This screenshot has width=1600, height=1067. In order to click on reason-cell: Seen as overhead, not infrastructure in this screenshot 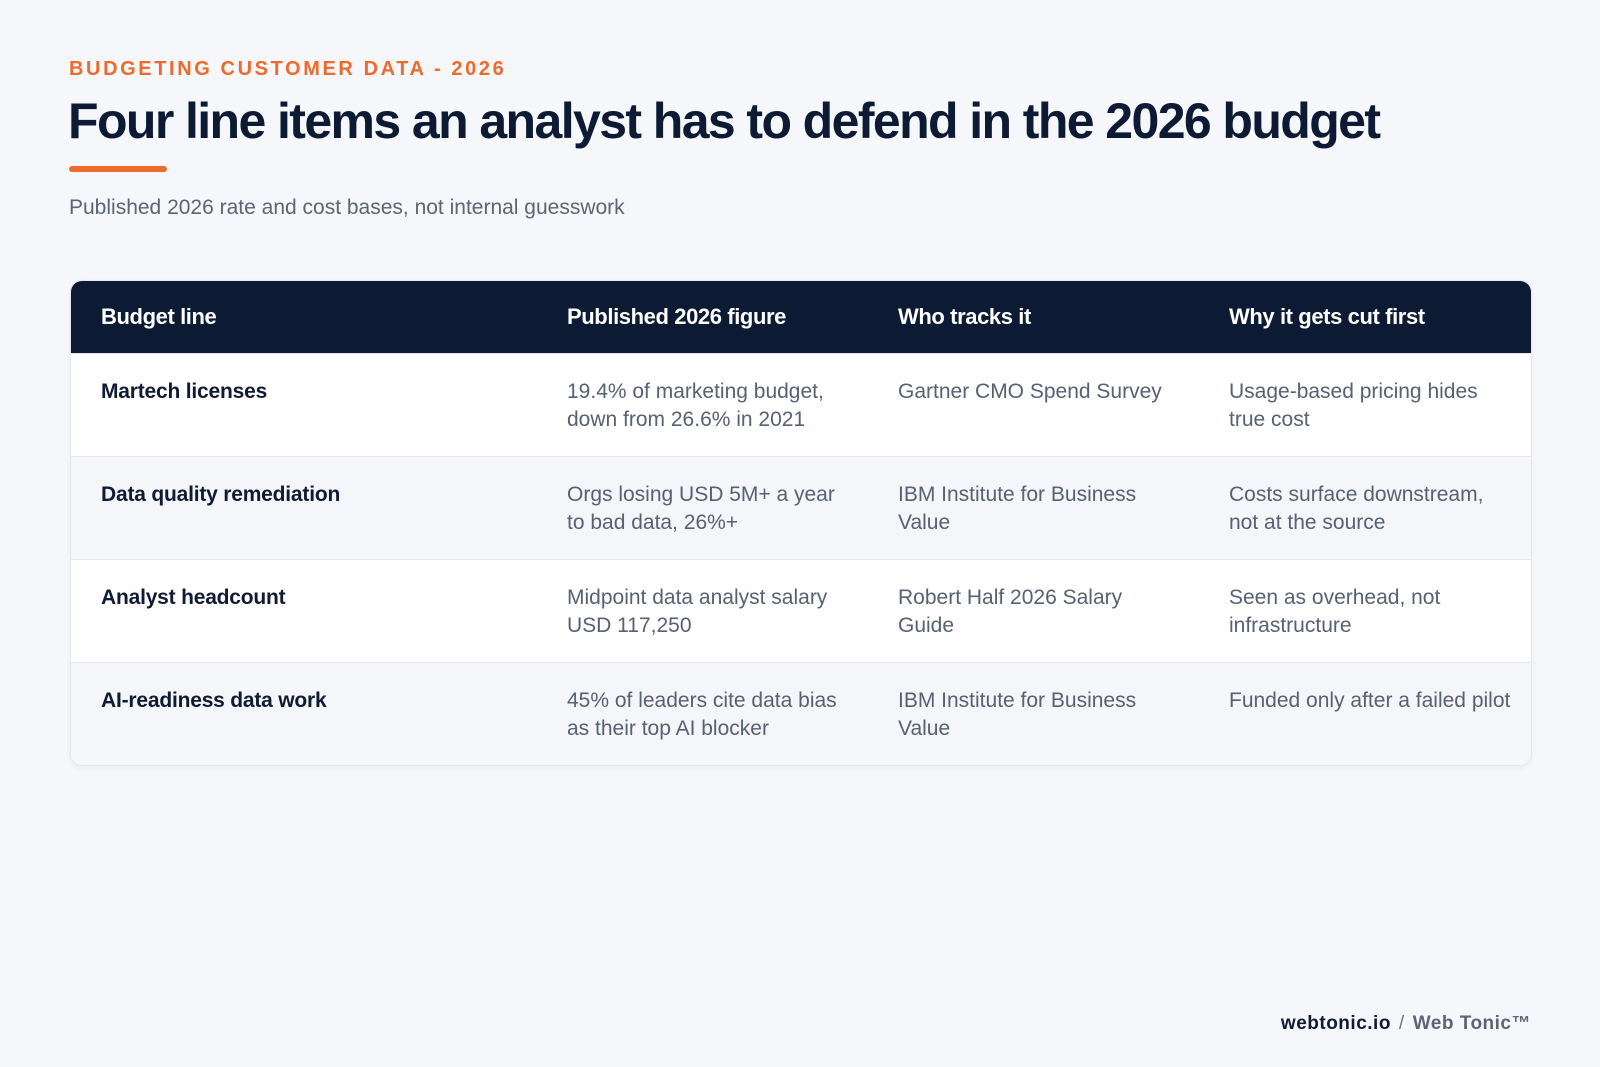, I will do `click(1335, 611)`.